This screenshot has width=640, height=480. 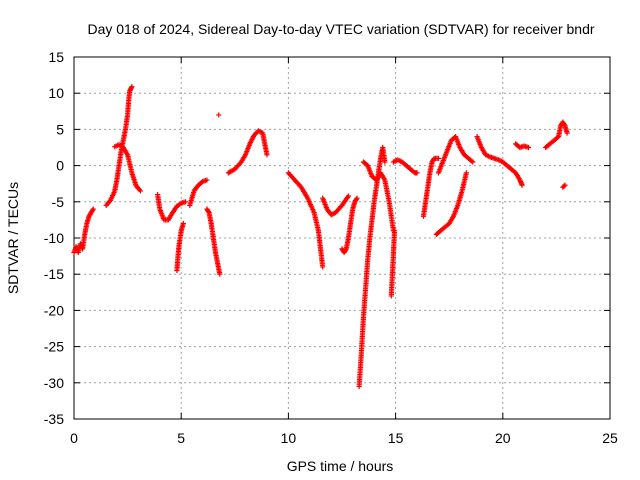 I want to click on y-tick-label: 10, so click(x=56, y=93).